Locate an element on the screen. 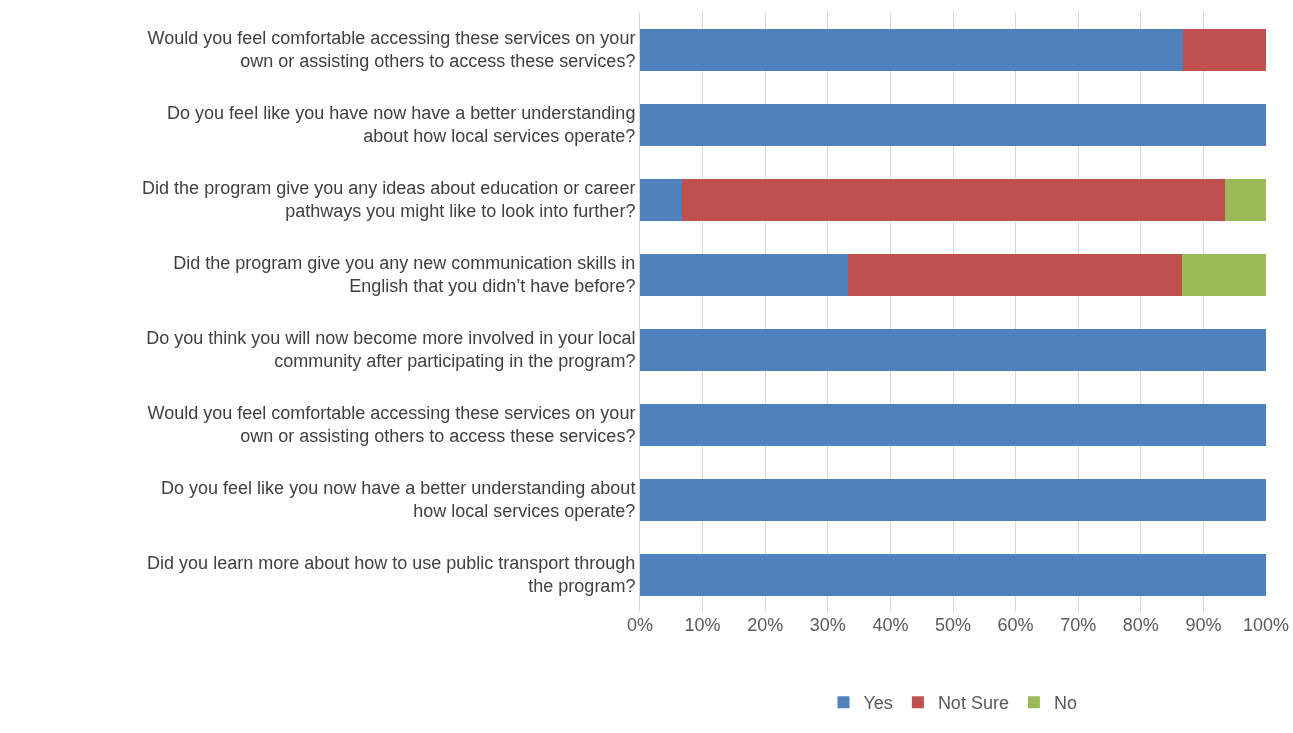  x-tick-label: 90% is located at coordinates (1203, 625).